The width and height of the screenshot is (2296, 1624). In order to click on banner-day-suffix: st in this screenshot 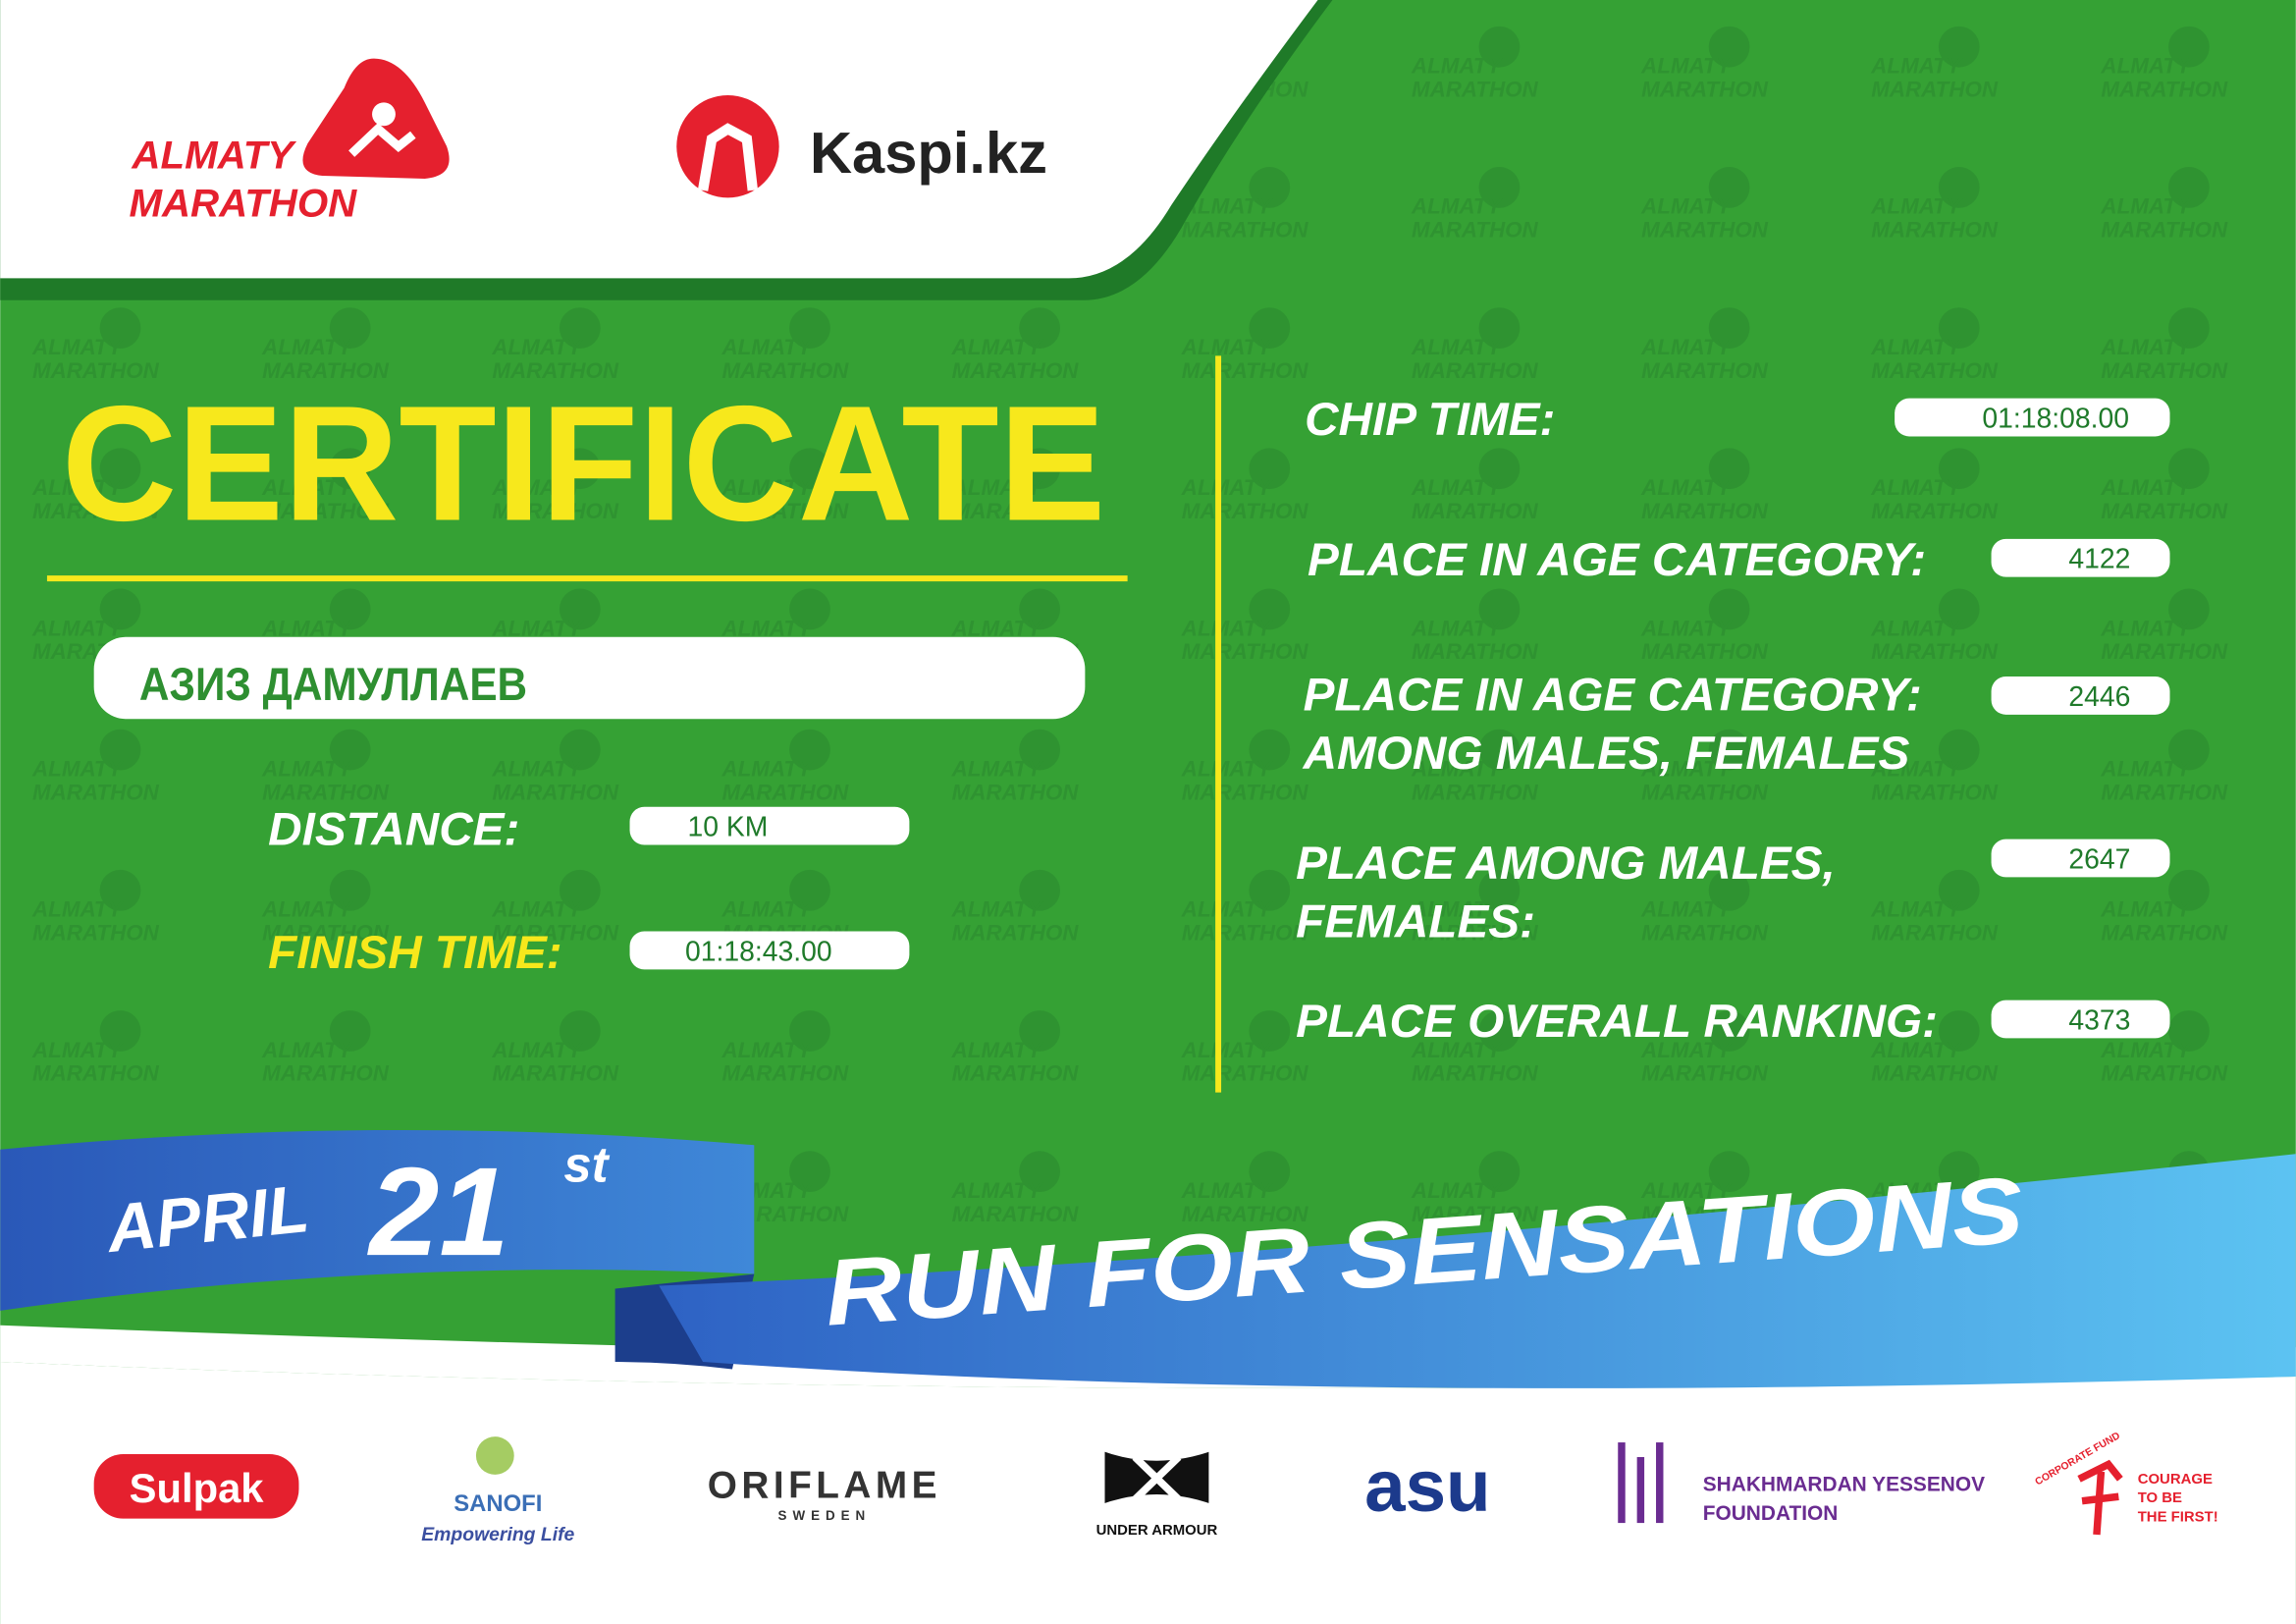, I will do `click(587, 1165)`.